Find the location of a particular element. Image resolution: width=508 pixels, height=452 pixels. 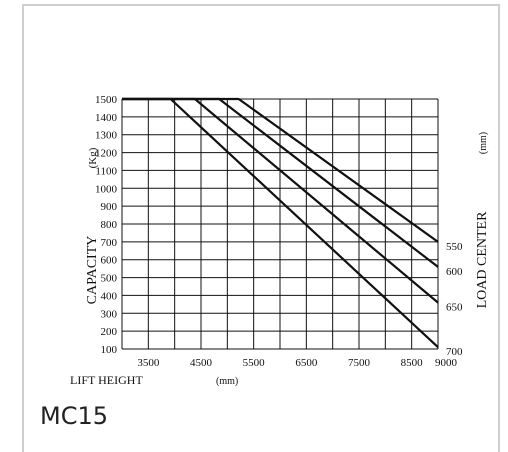

y-tick-label: 100 is located at coordinates (109, 350).